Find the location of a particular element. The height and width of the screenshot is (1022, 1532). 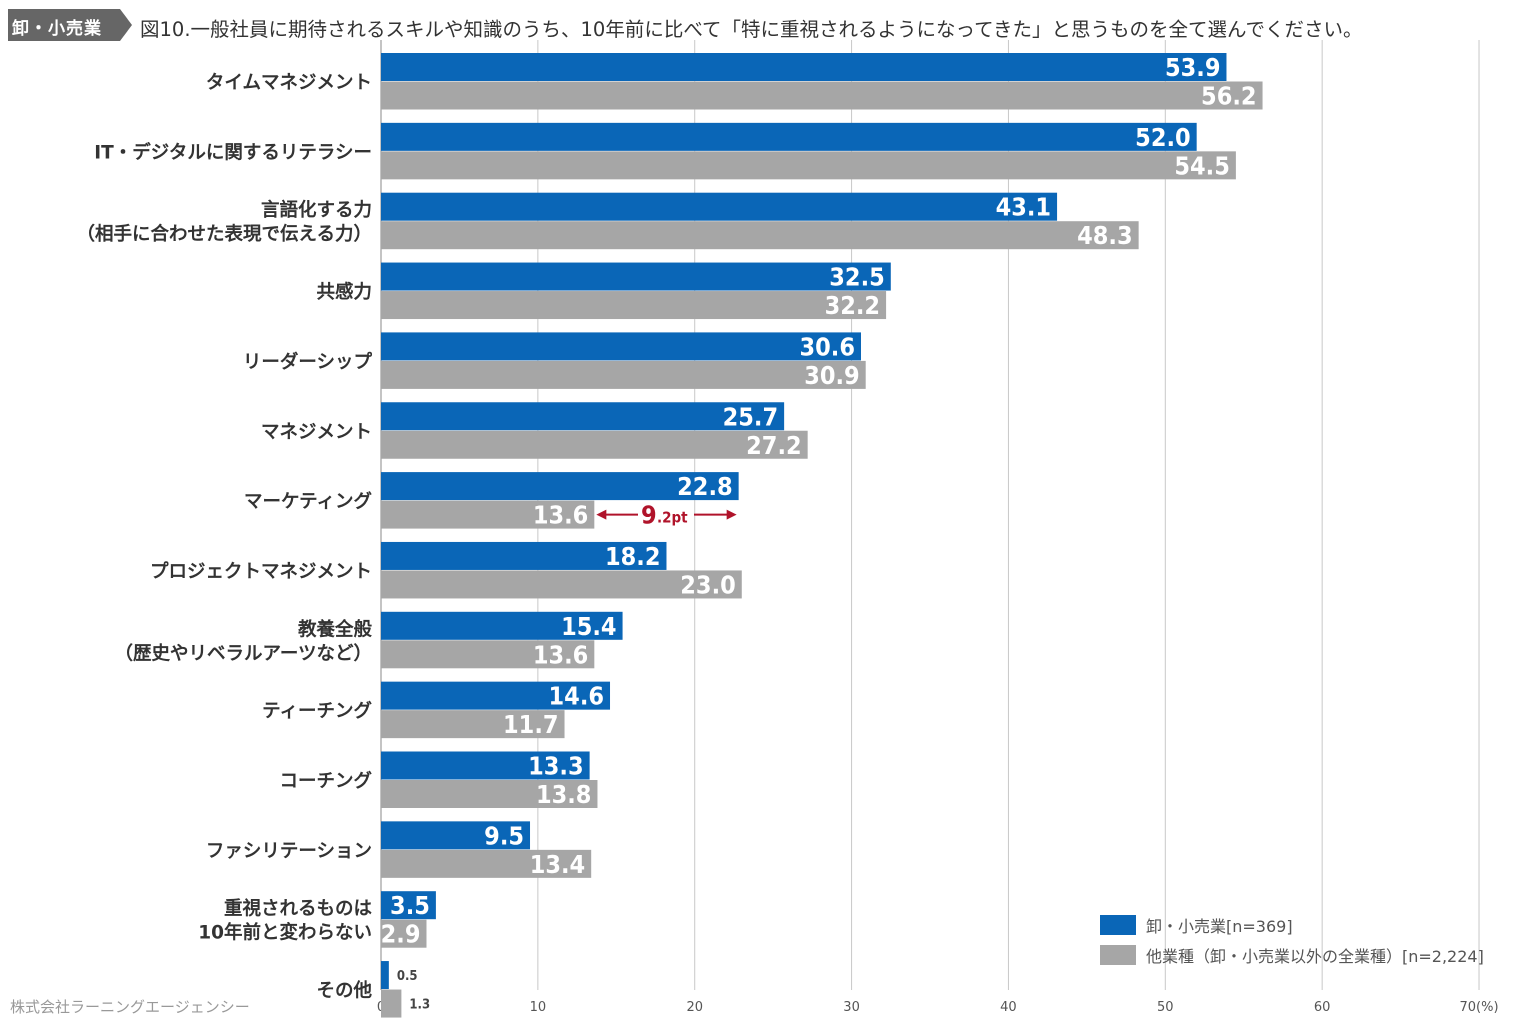

value-label-series-1: 32.5 is located at coordinates (857, 277).